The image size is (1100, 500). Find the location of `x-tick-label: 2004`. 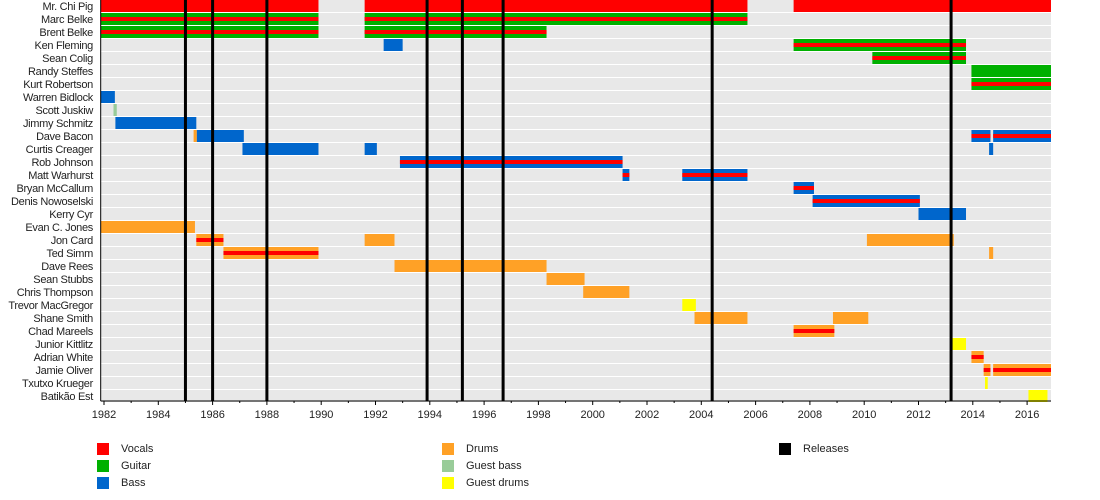

x-tick-label: 2004 is located at coordinates (701, 415).